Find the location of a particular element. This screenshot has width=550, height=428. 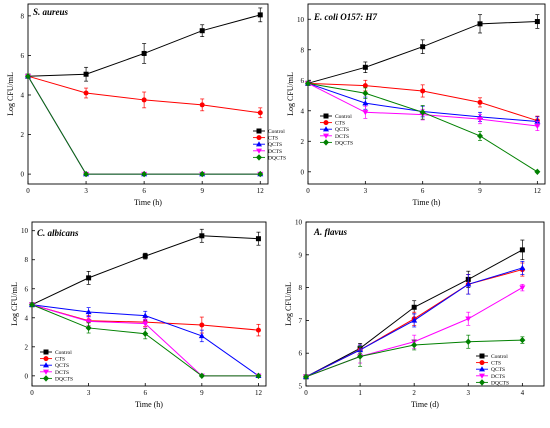

panel-title: S. aureus is located at coordinates (51, 12).